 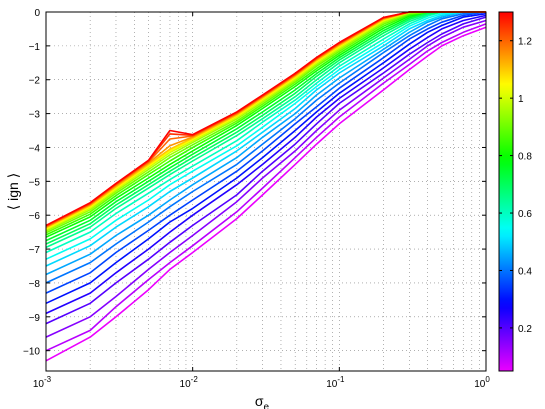 I want to click on y-tick-label: −4, so click(x=35, y=148).